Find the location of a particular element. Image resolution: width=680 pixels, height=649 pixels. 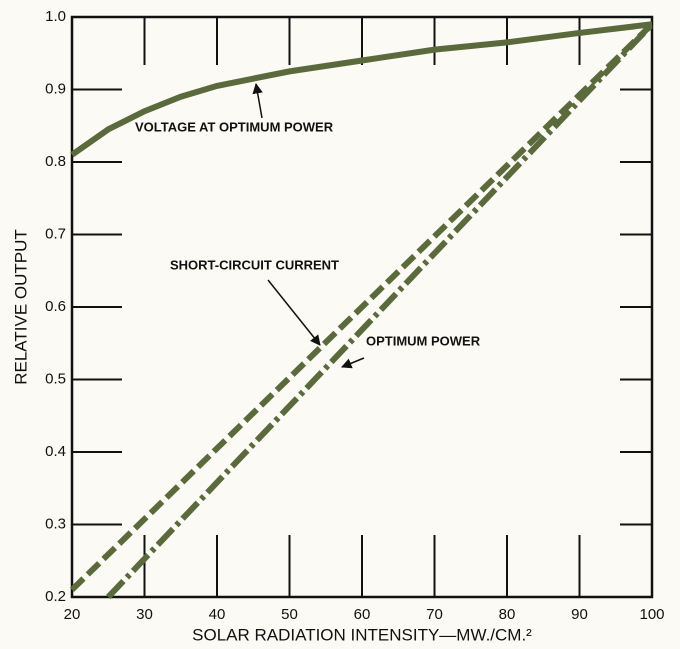

x-tick-label: 90 is located at coordinates (579, 614).